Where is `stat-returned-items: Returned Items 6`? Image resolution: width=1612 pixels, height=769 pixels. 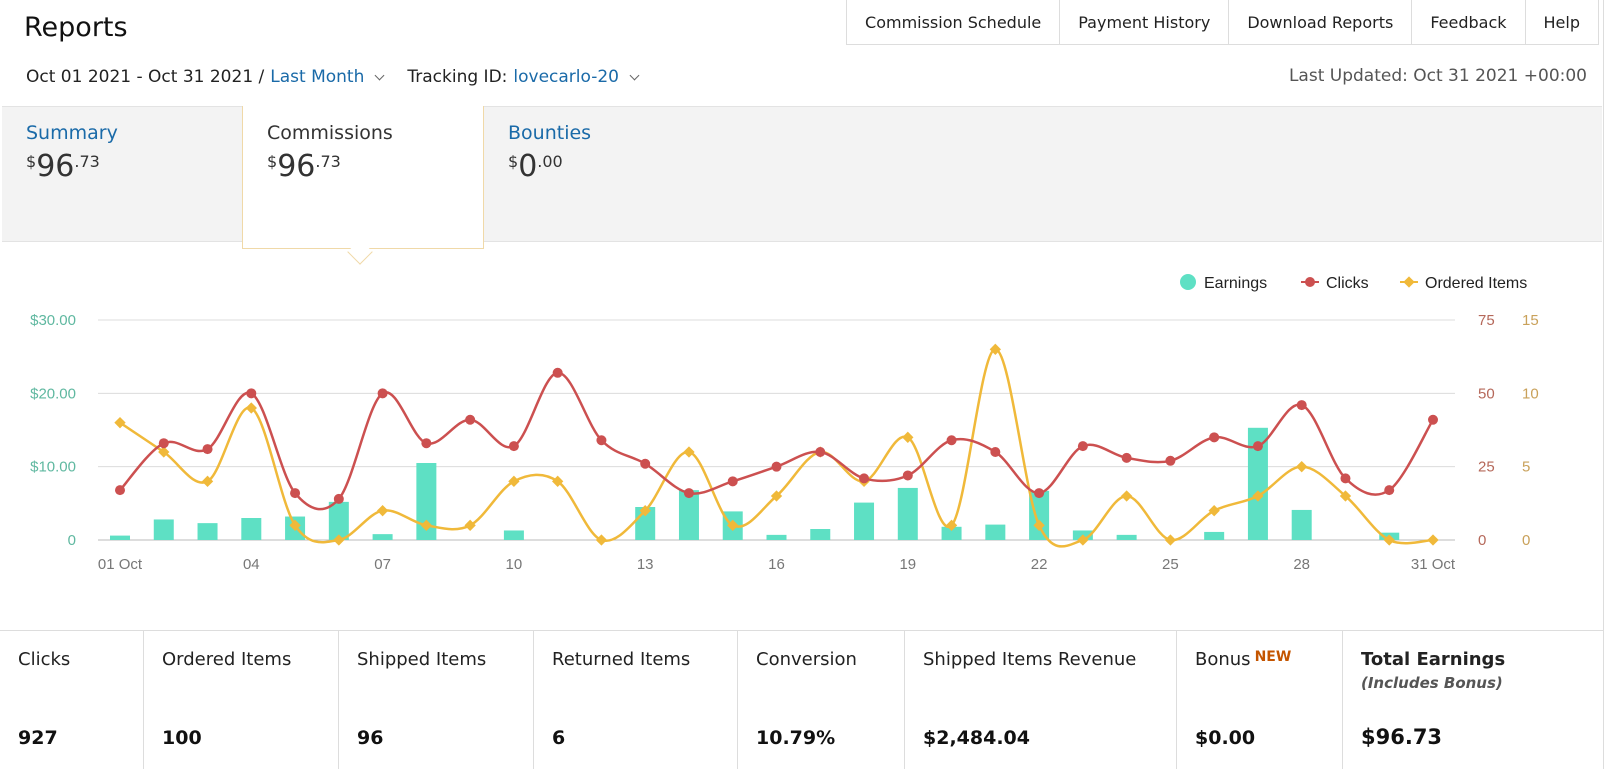 stat-returned-items: Returned Items 6 is located at coordinates (636, 700).